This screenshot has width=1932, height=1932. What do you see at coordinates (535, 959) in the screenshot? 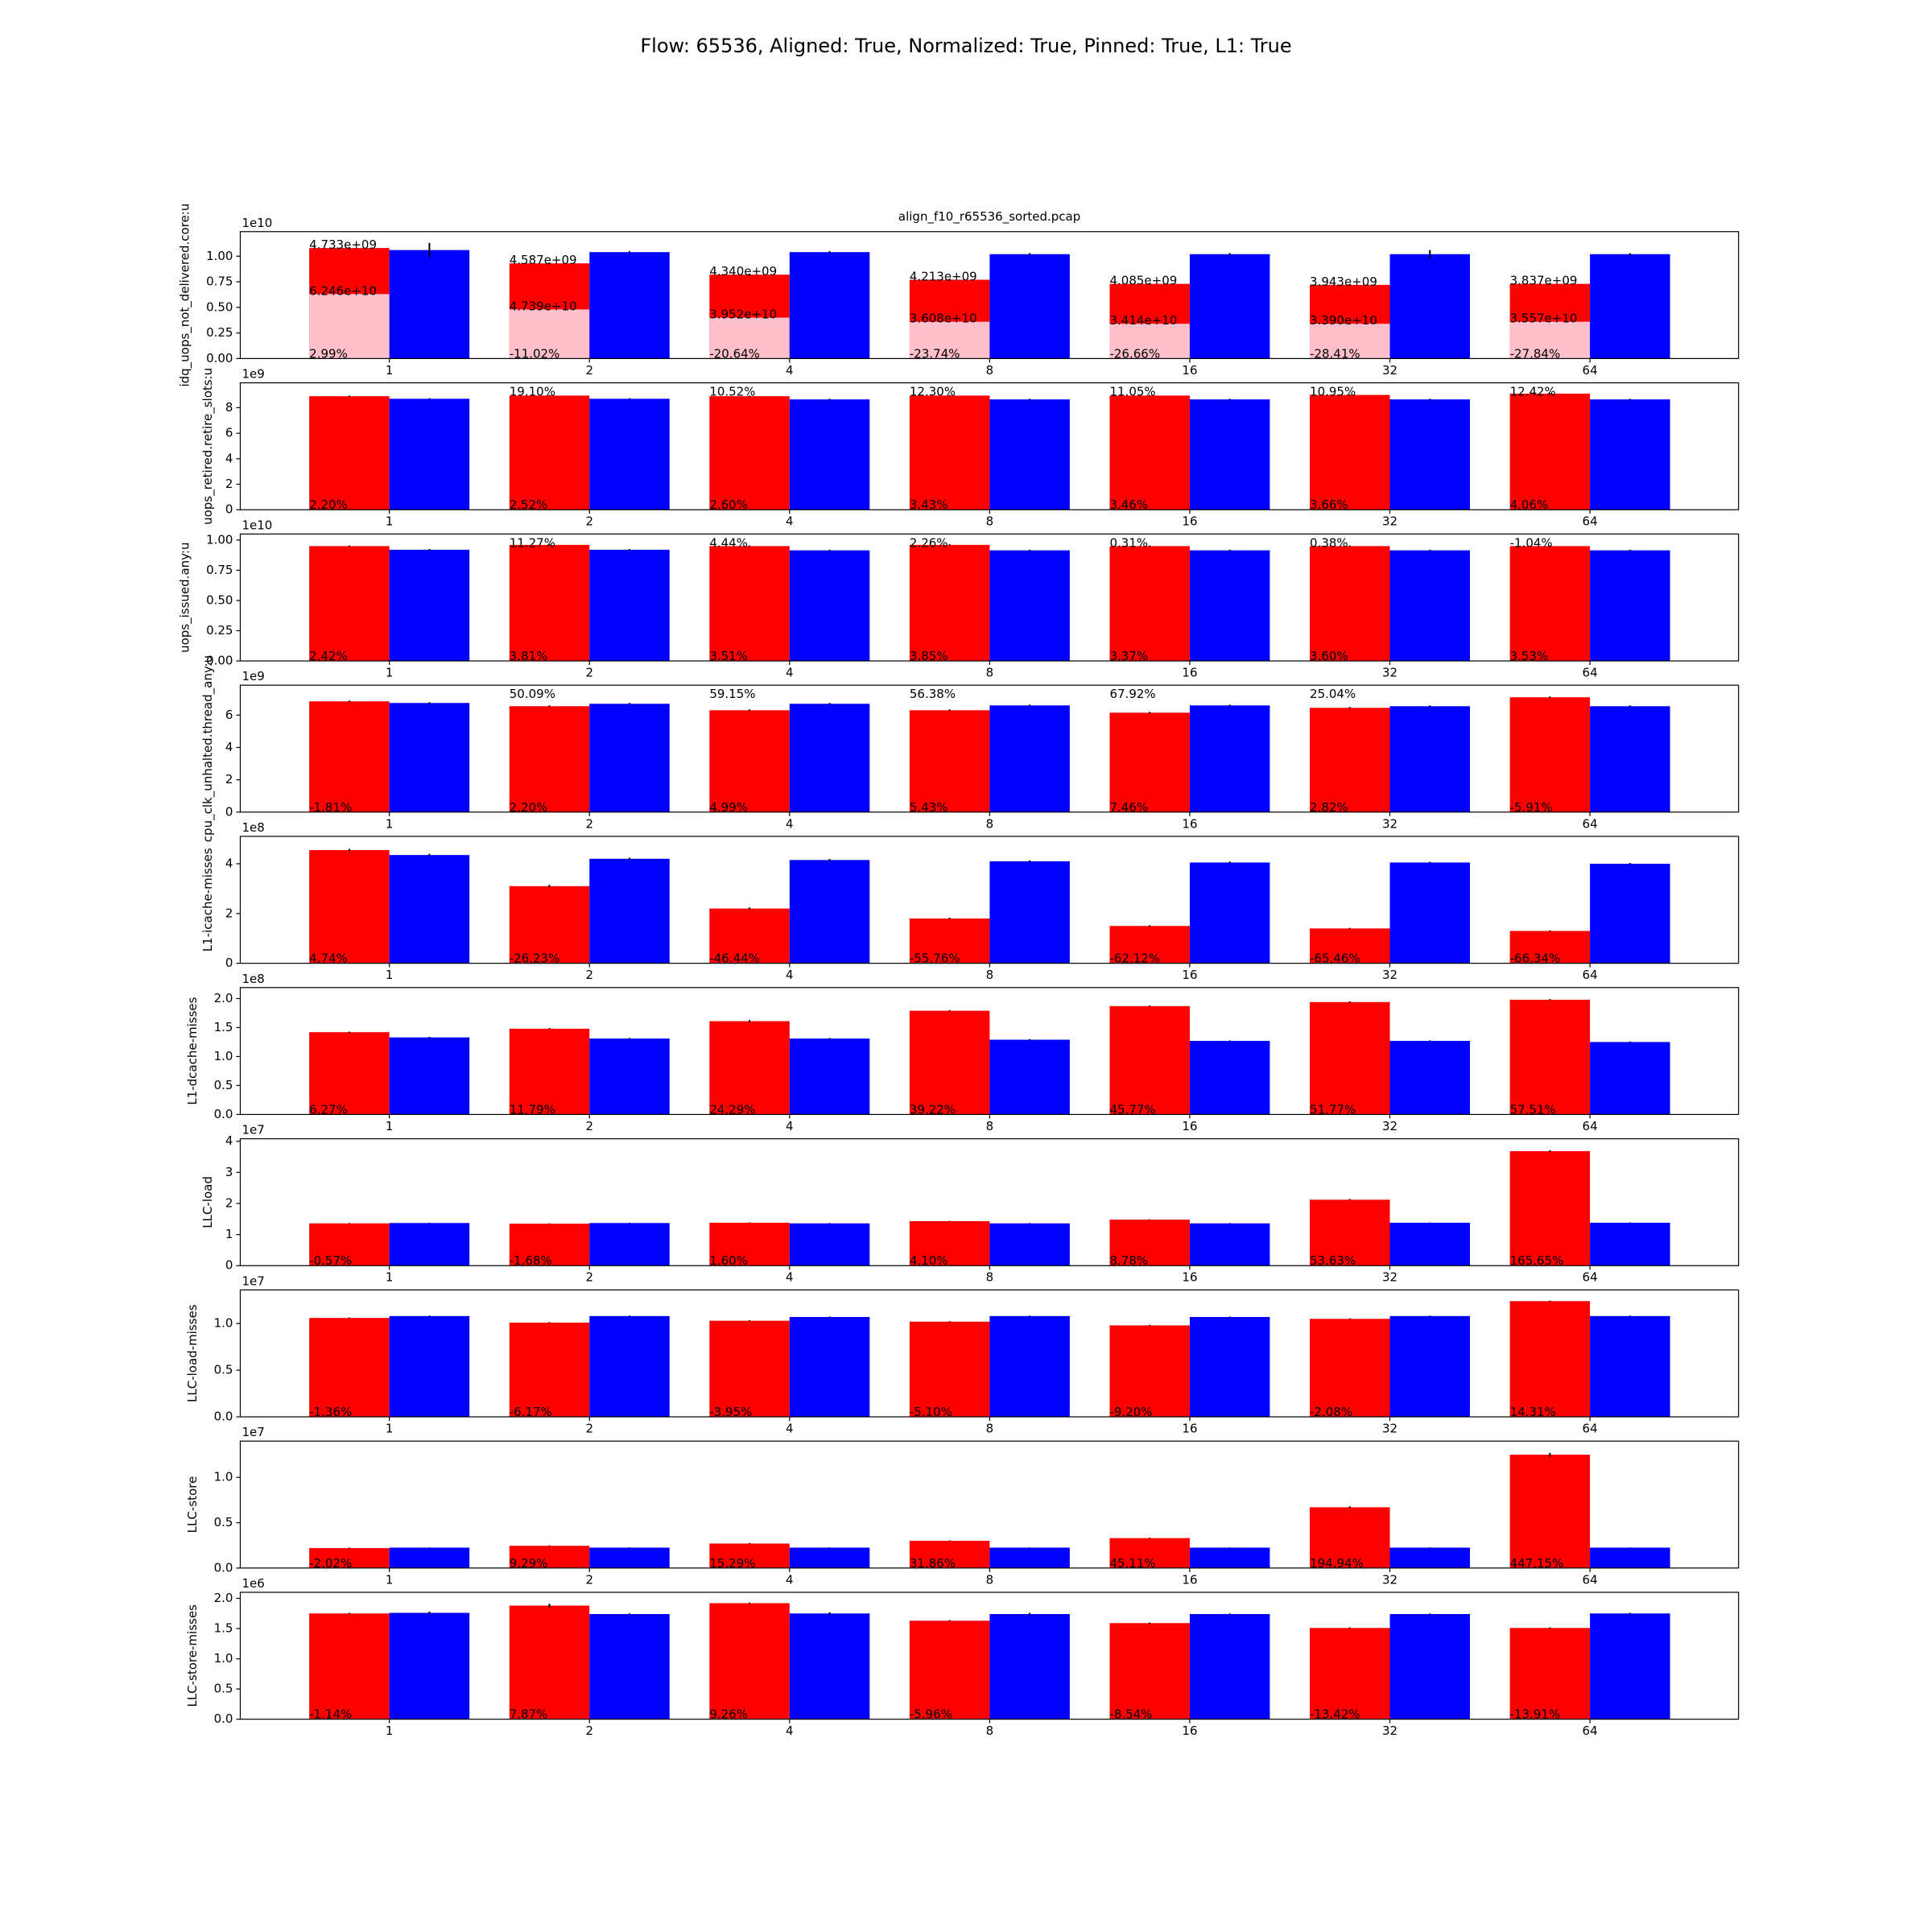
I see `annotation: -26.23%` at bounding box center [535, 959].